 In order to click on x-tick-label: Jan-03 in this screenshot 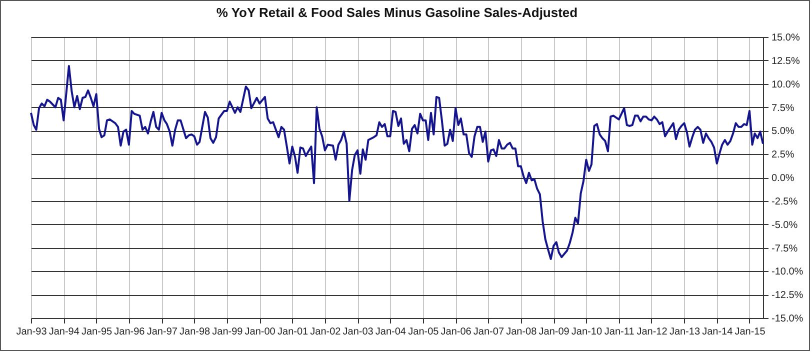, I will do `click(358, 332)`.